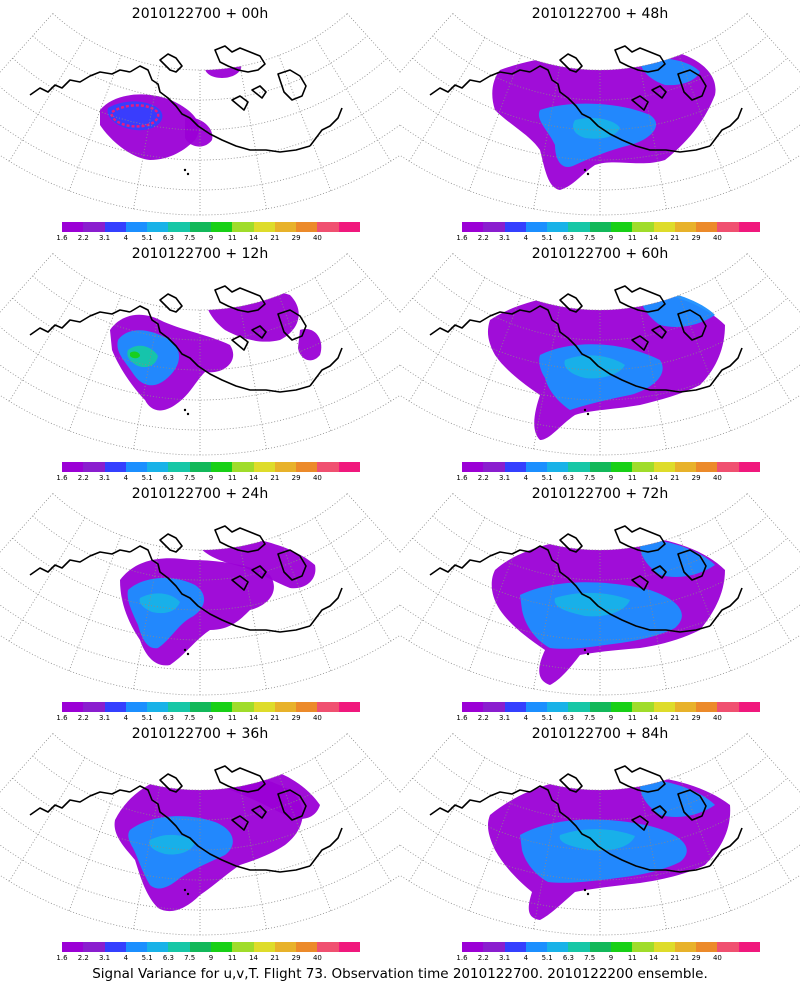  Describe the element at coordinates (604, 119) in the screenshot. I see `variance-field` at that location.